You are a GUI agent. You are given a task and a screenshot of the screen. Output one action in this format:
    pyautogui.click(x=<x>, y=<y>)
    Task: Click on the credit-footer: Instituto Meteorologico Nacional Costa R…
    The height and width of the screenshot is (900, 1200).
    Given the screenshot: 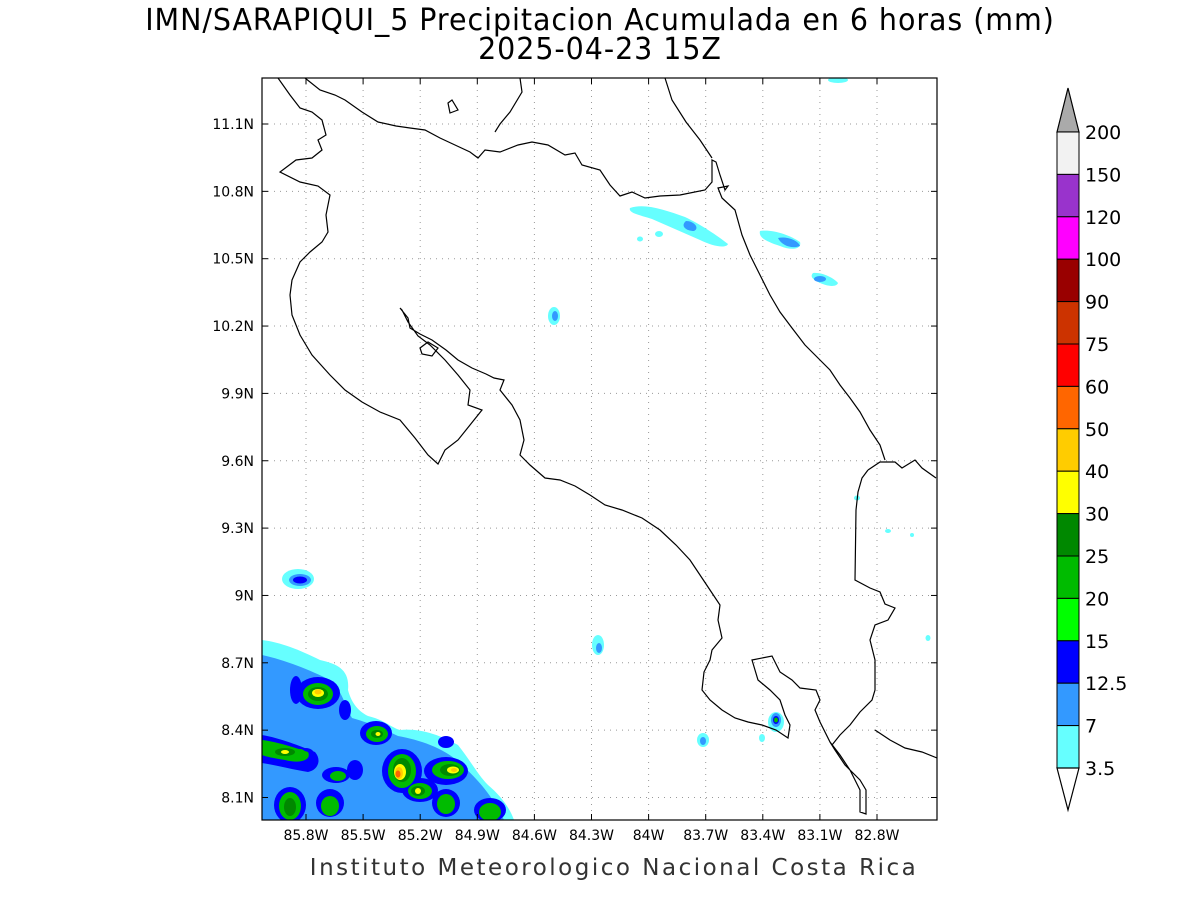 What is the action you would take?
    pyautogui.click(x=614, y=868)
    